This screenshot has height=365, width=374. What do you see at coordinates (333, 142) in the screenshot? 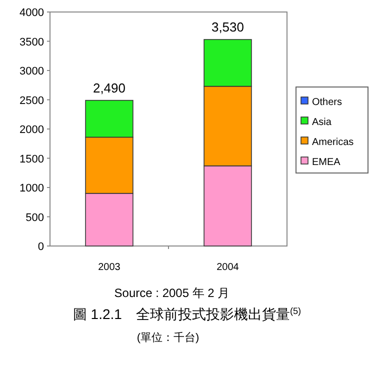
I see `legend-label: Americas` at bounding box center [333, 142].